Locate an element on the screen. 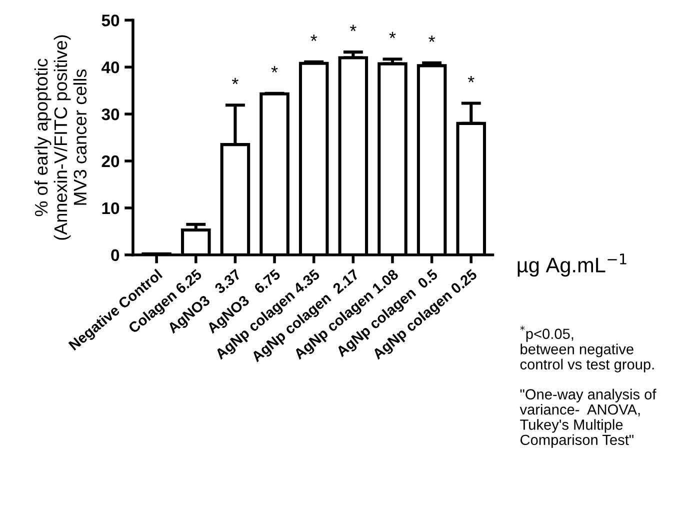 The image size is (675, 517). y-tick-label: 40 is located at coordinates (110, 68).